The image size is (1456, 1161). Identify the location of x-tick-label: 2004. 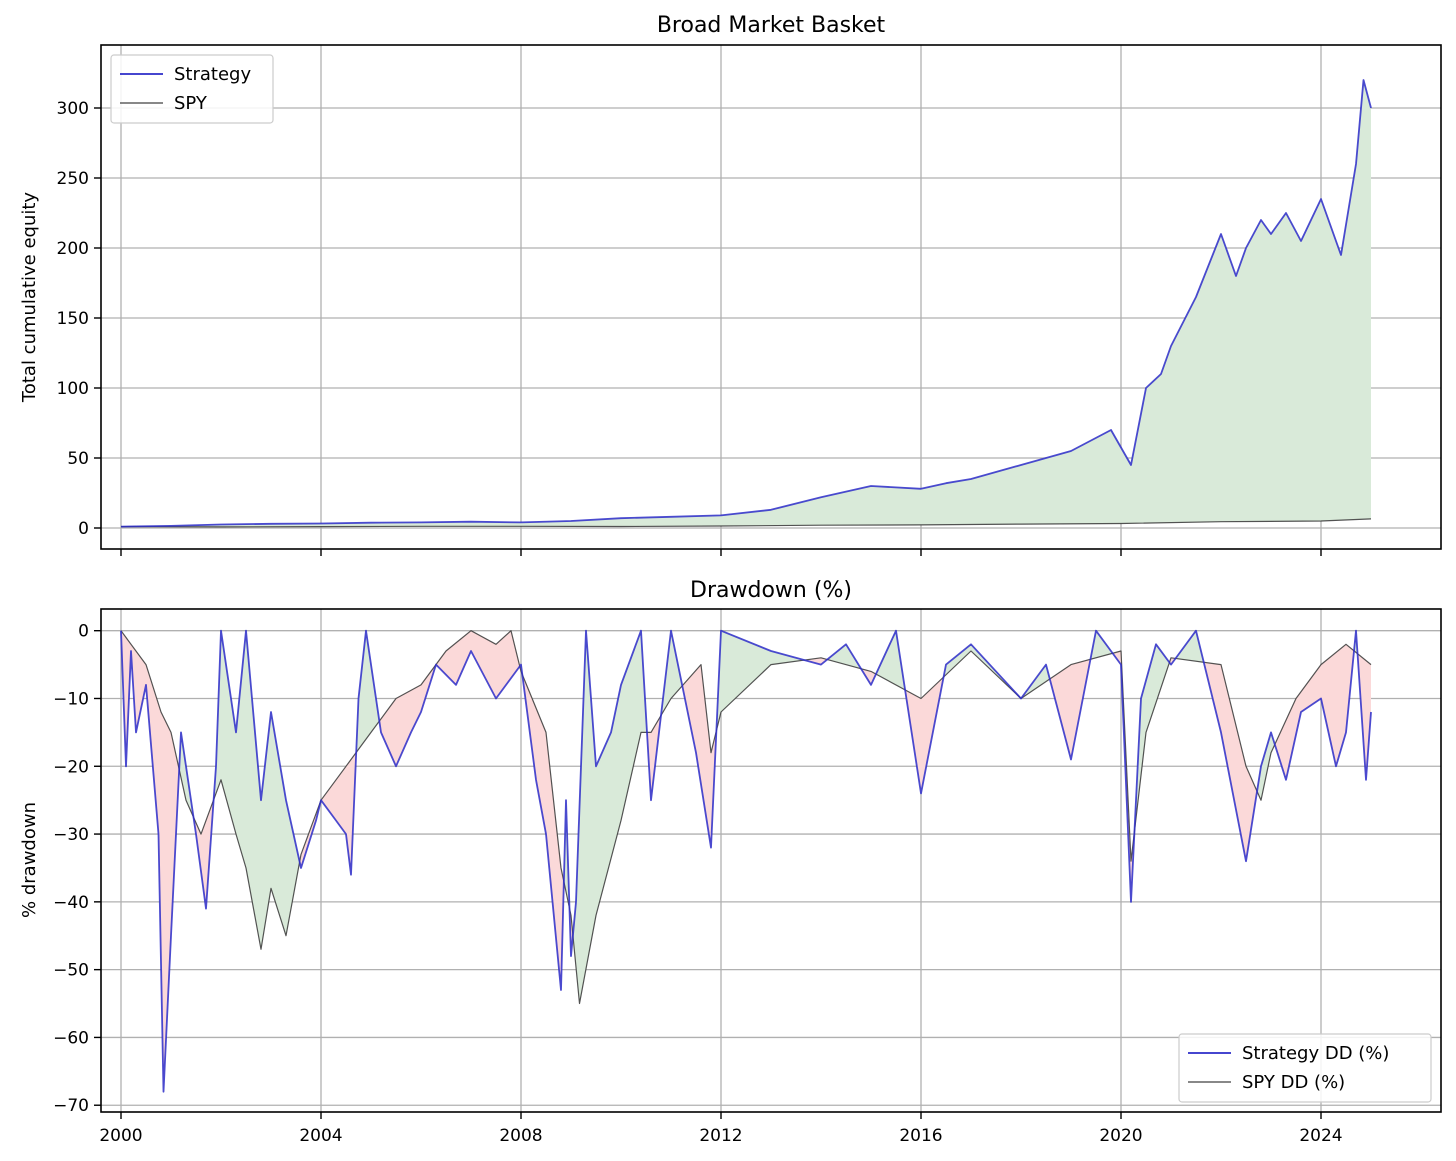
(320, 1136).